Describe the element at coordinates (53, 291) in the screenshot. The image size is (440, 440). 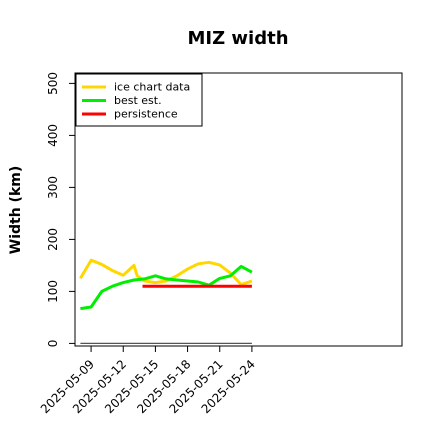
I see `y-tick-label-100: 100` at that location.